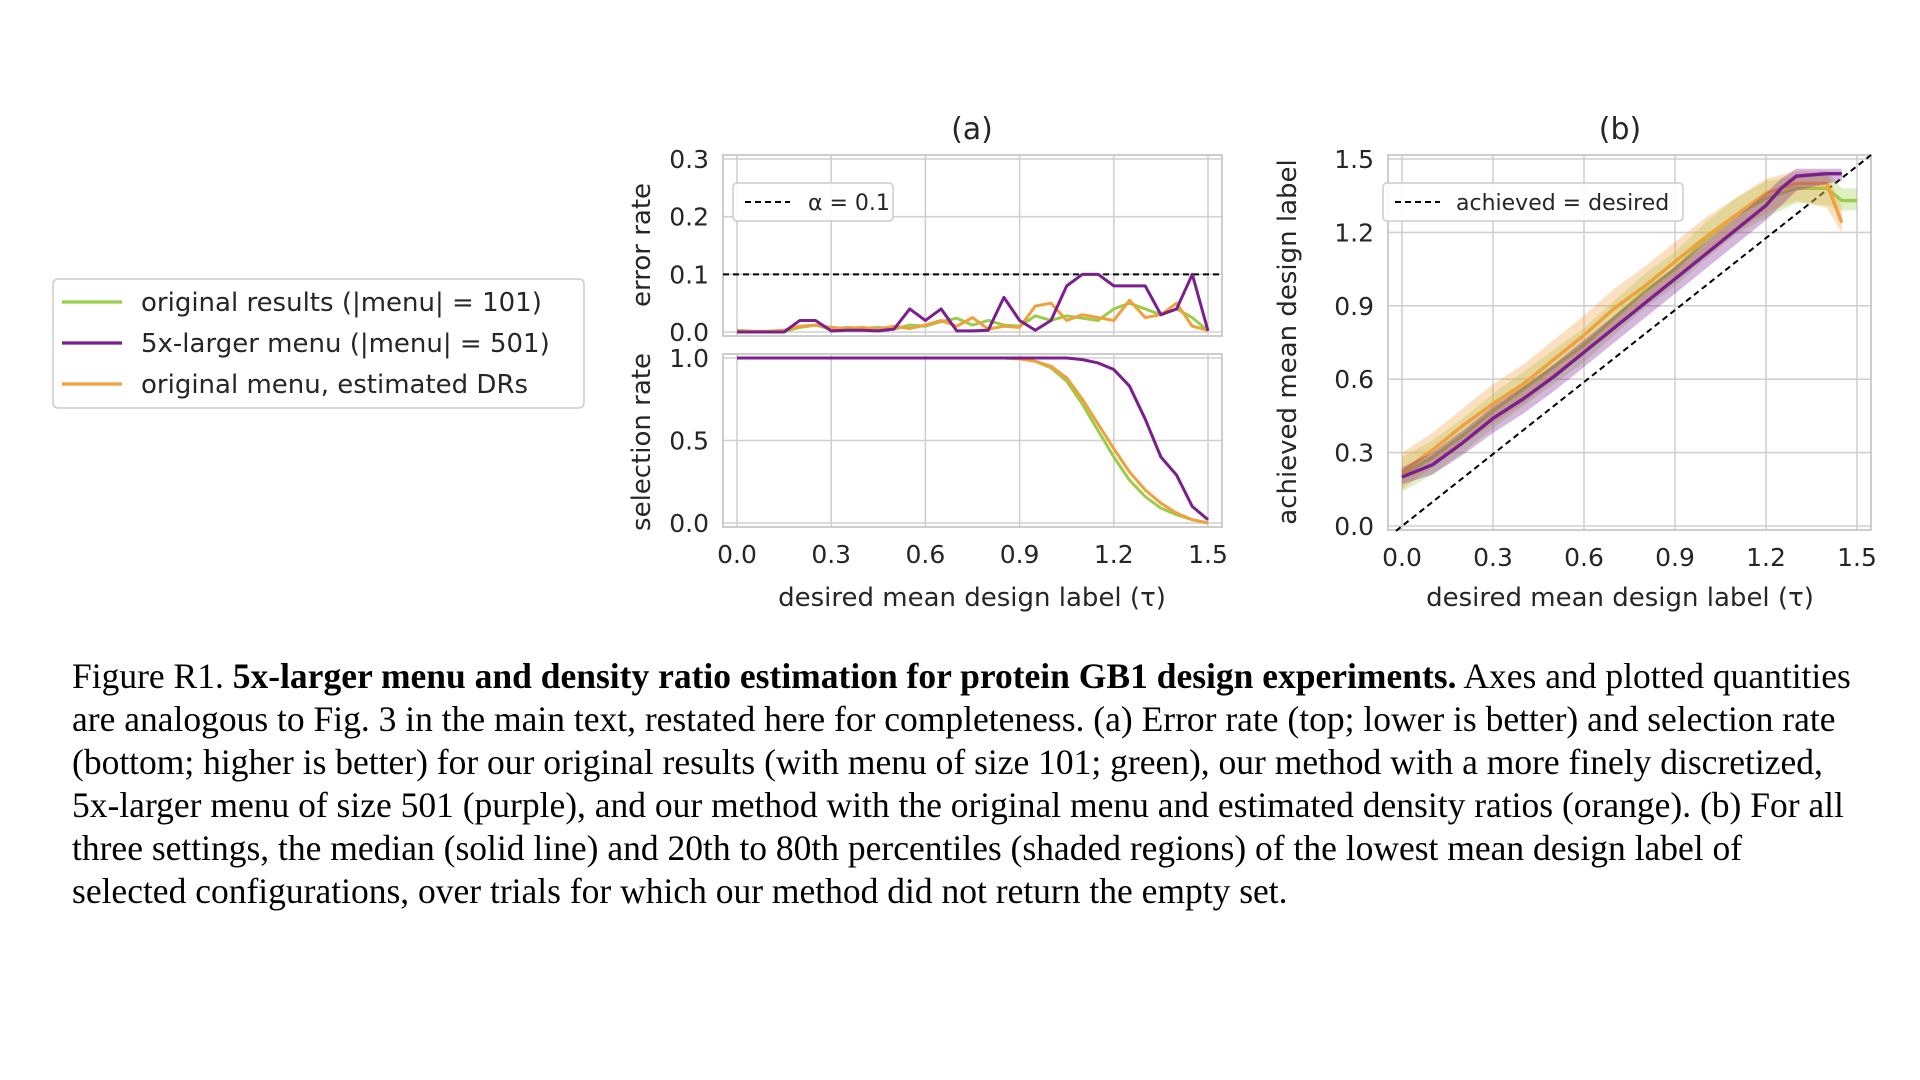 The image size is (1920, 1080). I want to click on legend-label-original-menu-estimated-drs: original menu, estimated DRs, so click(334, 385).